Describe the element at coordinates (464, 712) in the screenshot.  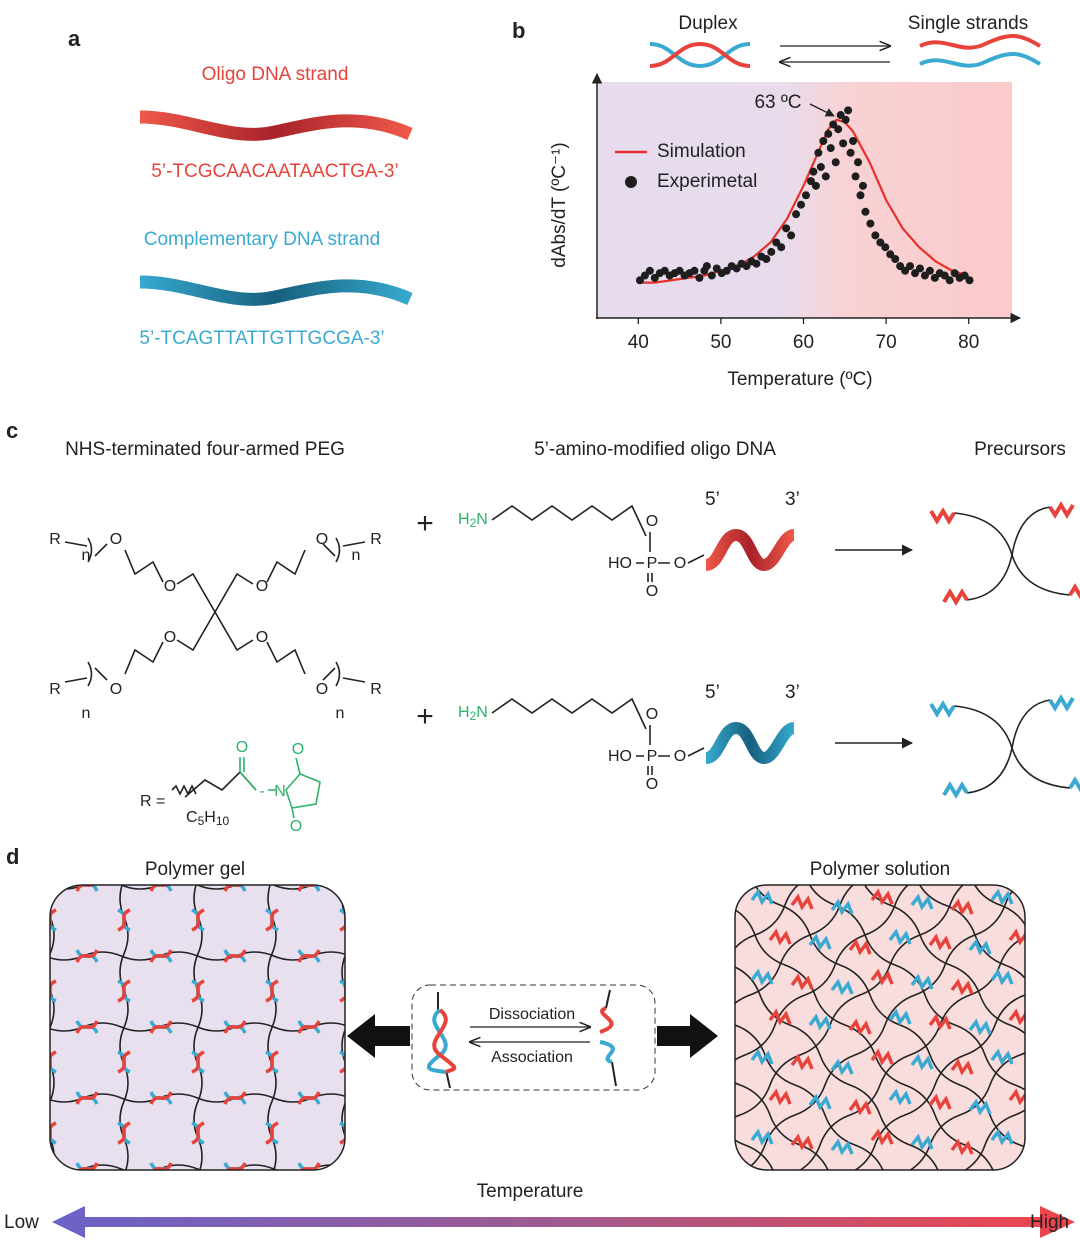
I see `amine-part: H` at that location.